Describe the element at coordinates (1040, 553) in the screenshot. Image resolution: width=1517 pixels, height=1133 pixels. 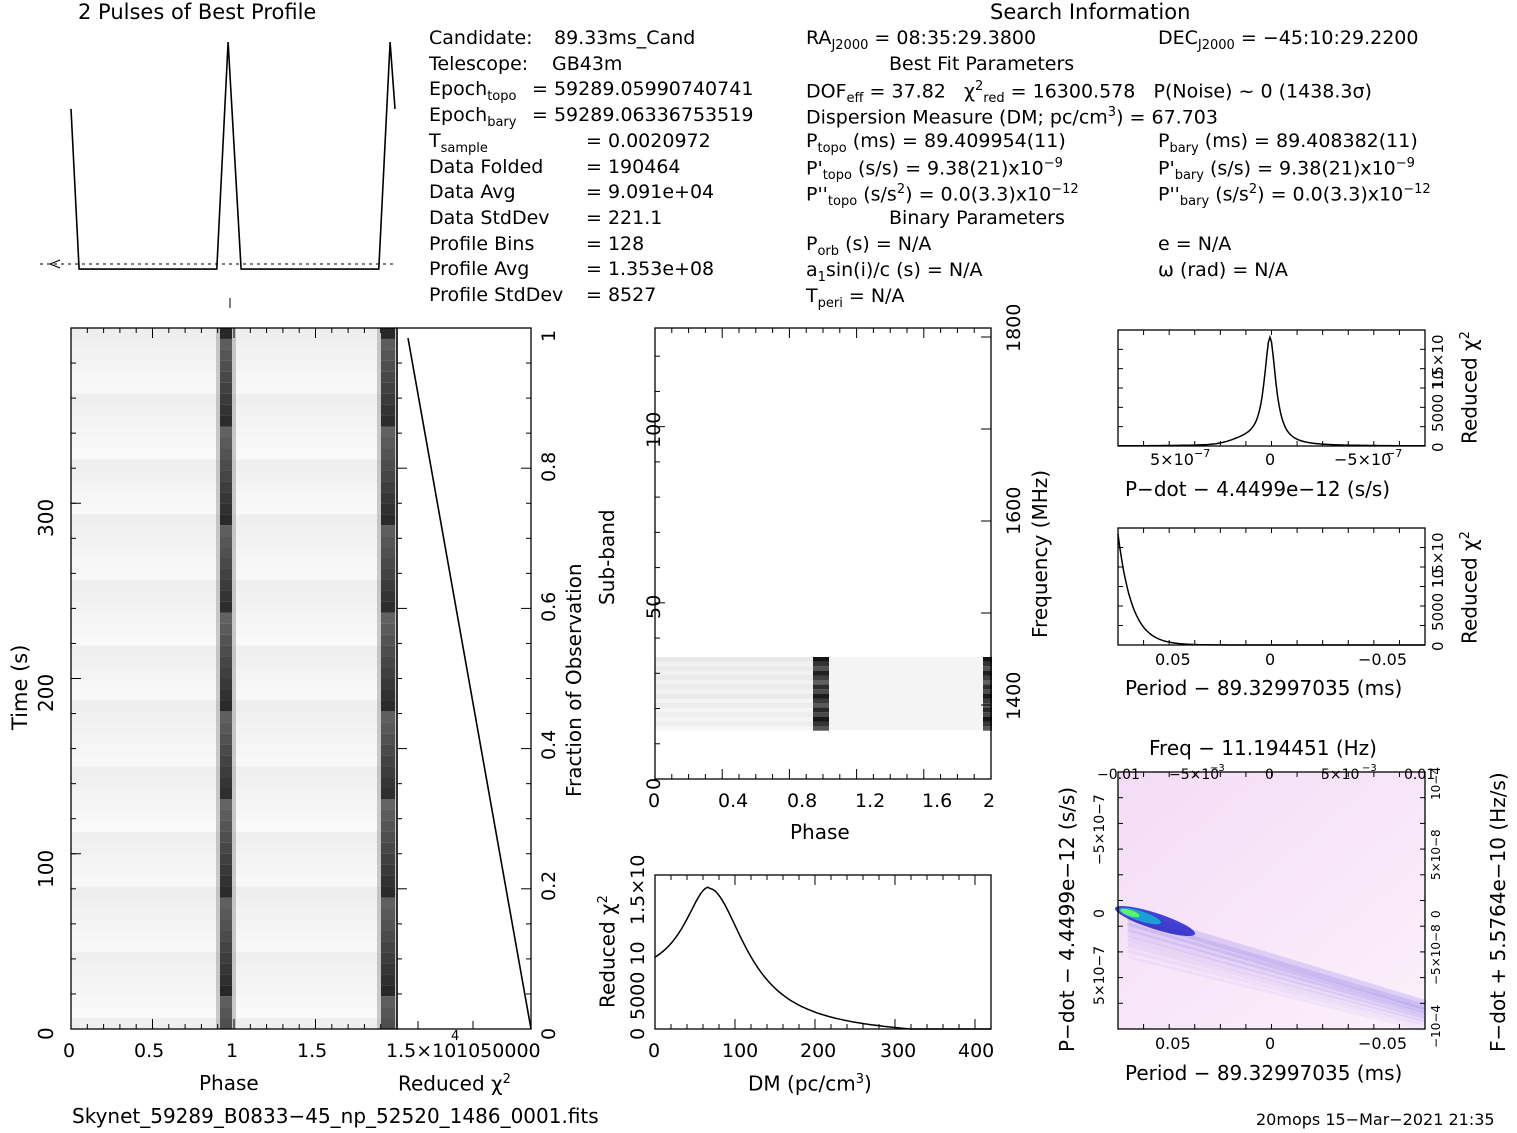
I see `subband-y2label: Frequency (MHz)` at that location.